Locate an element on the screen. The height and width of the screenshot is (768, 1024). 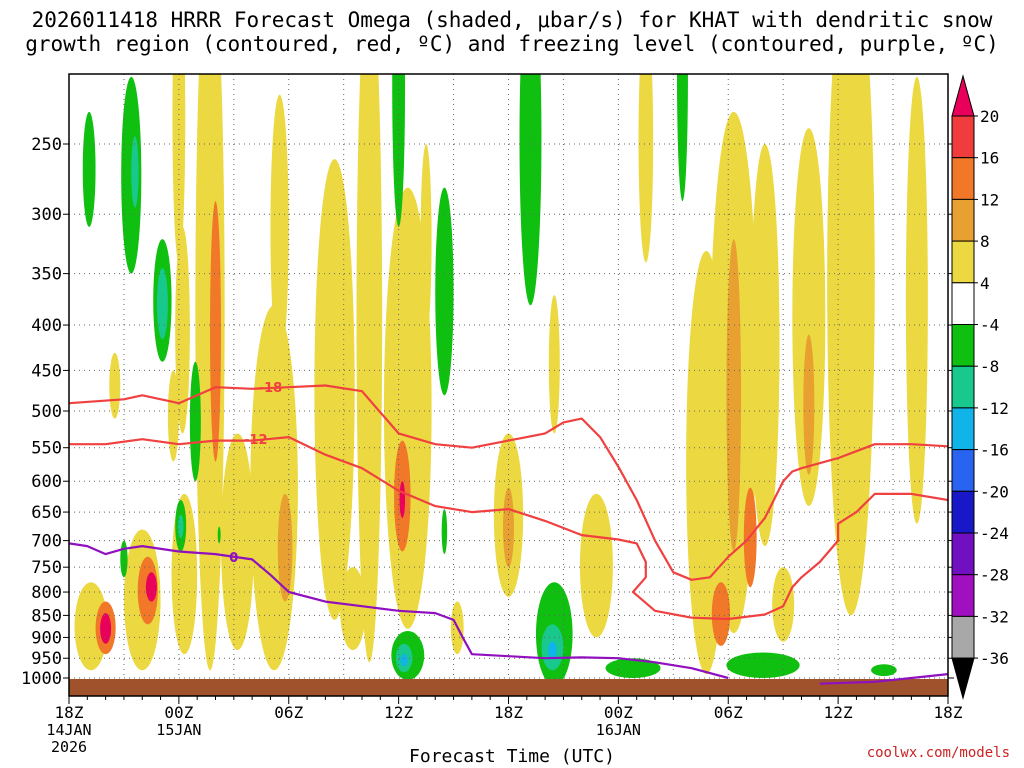
x-tick-date: 14JAN is located at coordinates (68, 730).